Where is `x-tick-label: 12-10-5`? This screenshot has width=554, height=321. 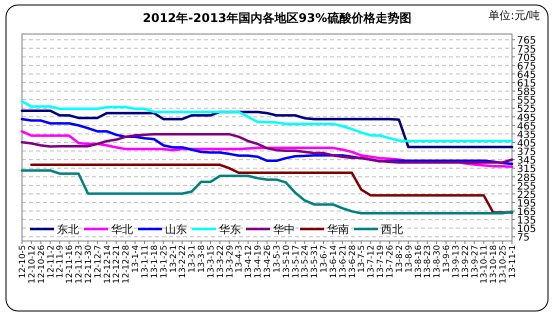
x-tick-label: 12-10-5 is located at coordinates (23, 261).